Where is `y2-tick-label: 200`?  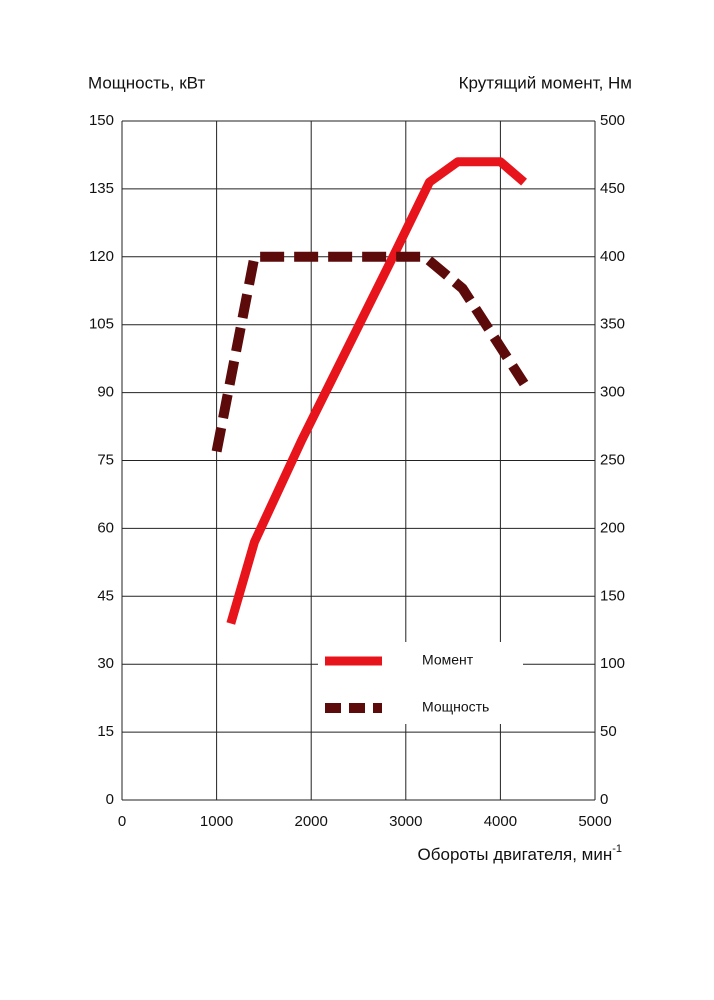
y2-tick-label: 200 is located at coordinates (612, 527).